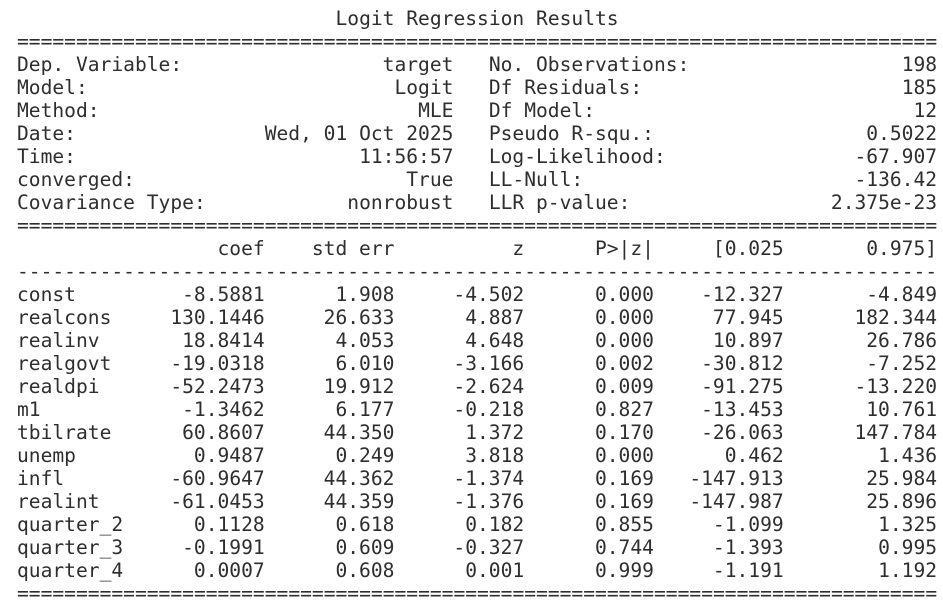  Describe the element at coordinates (229, 524) in the screenshot. I see `cell-coef: 0.1128` at that location.